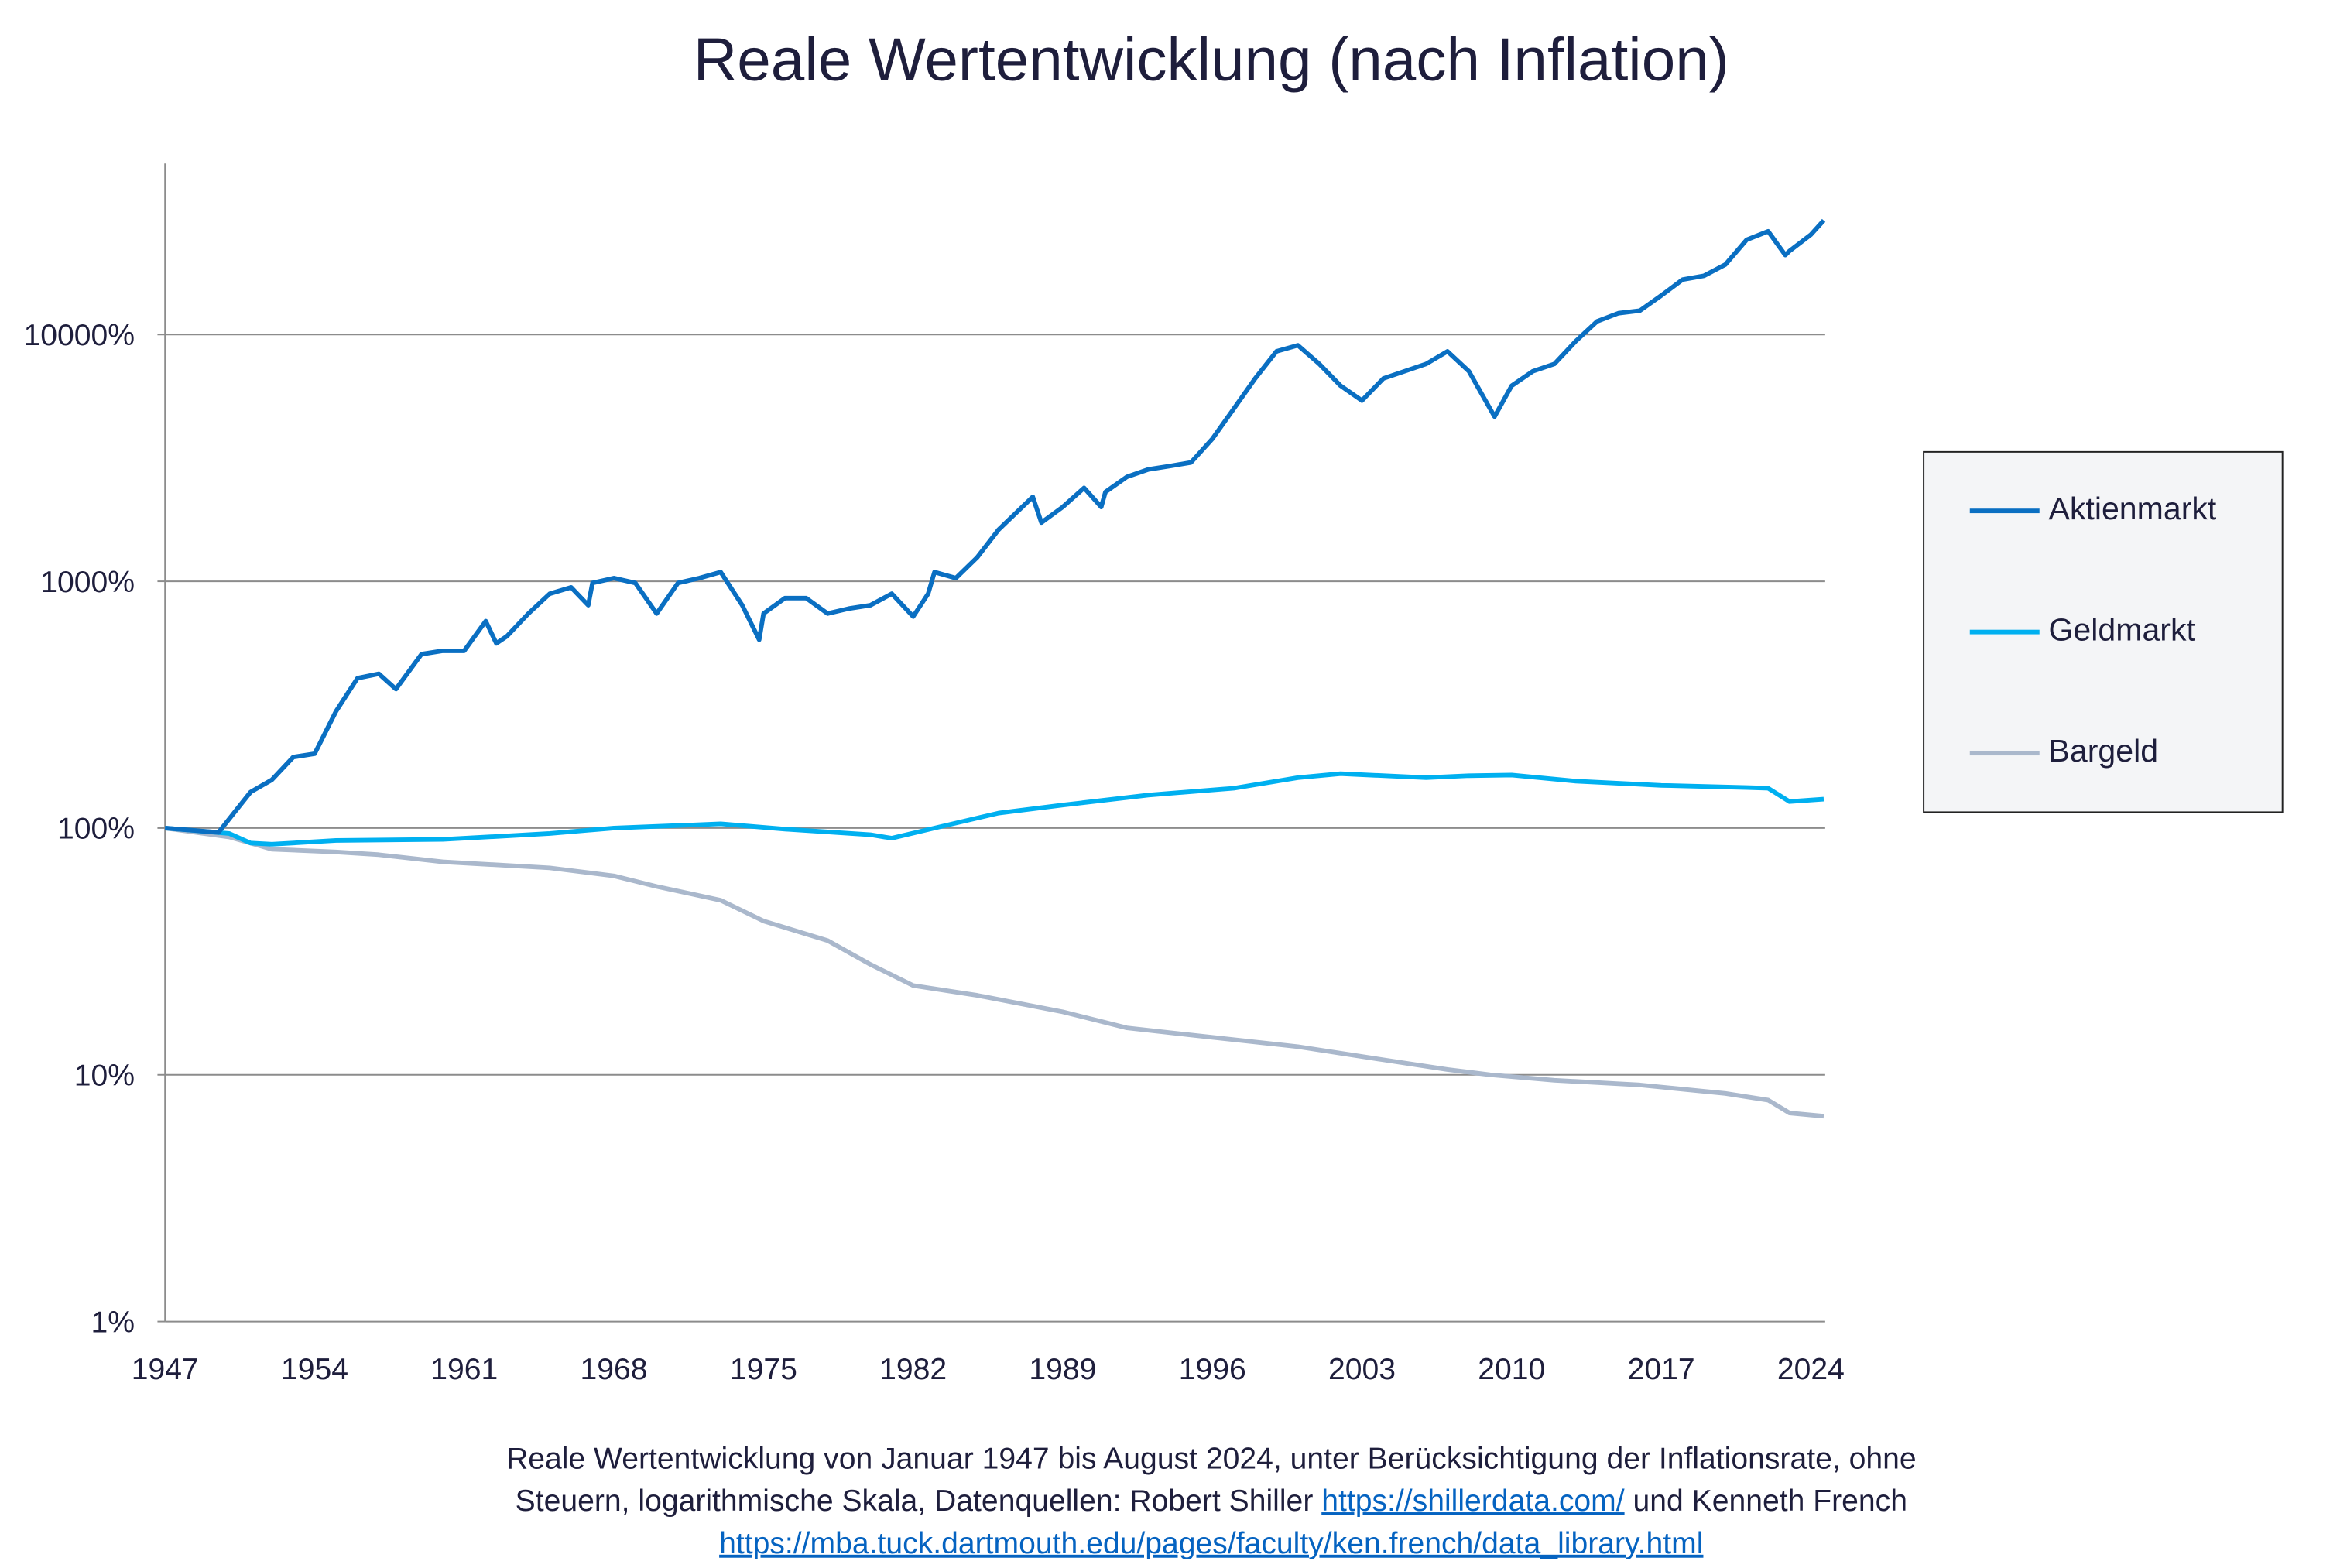 The width and height of the screenshot is (2347, 1568). What do you see at coordinates (105, 1075) in the screenshot?
I see `y-tick-label: 10%` at bounding box center [105, 1075].